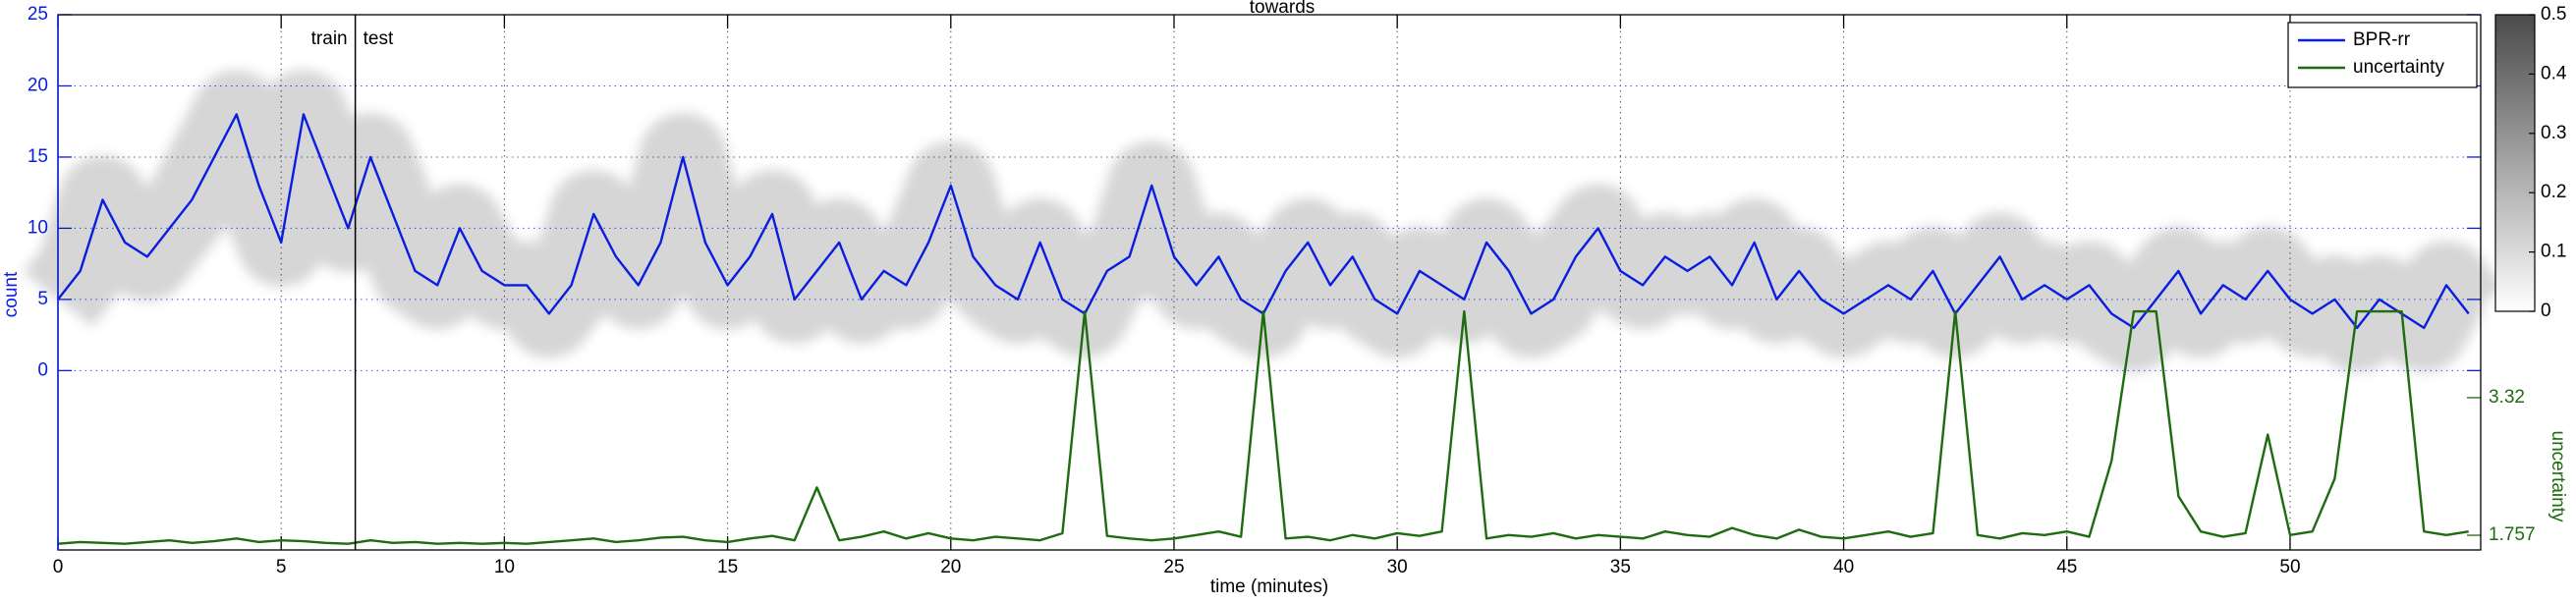  What do you see at coordinates (1397, 567) in the screenshot?
I see `x-tick-label: 30` at bounding box center [1397, 567].